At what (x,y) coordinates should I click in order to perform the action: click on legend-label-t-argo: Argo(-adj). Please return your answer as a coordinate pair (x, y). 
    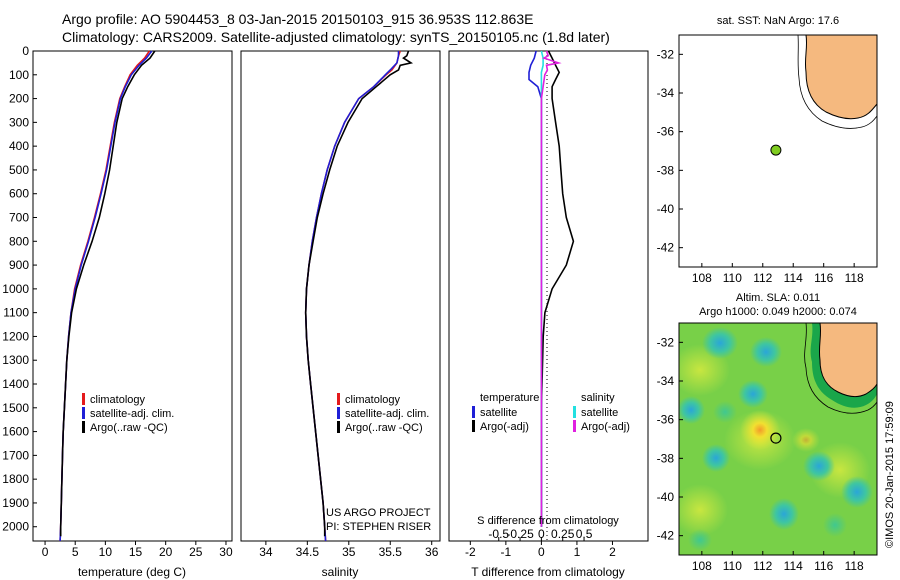
    Looking at the image, I should click on (504, 427).